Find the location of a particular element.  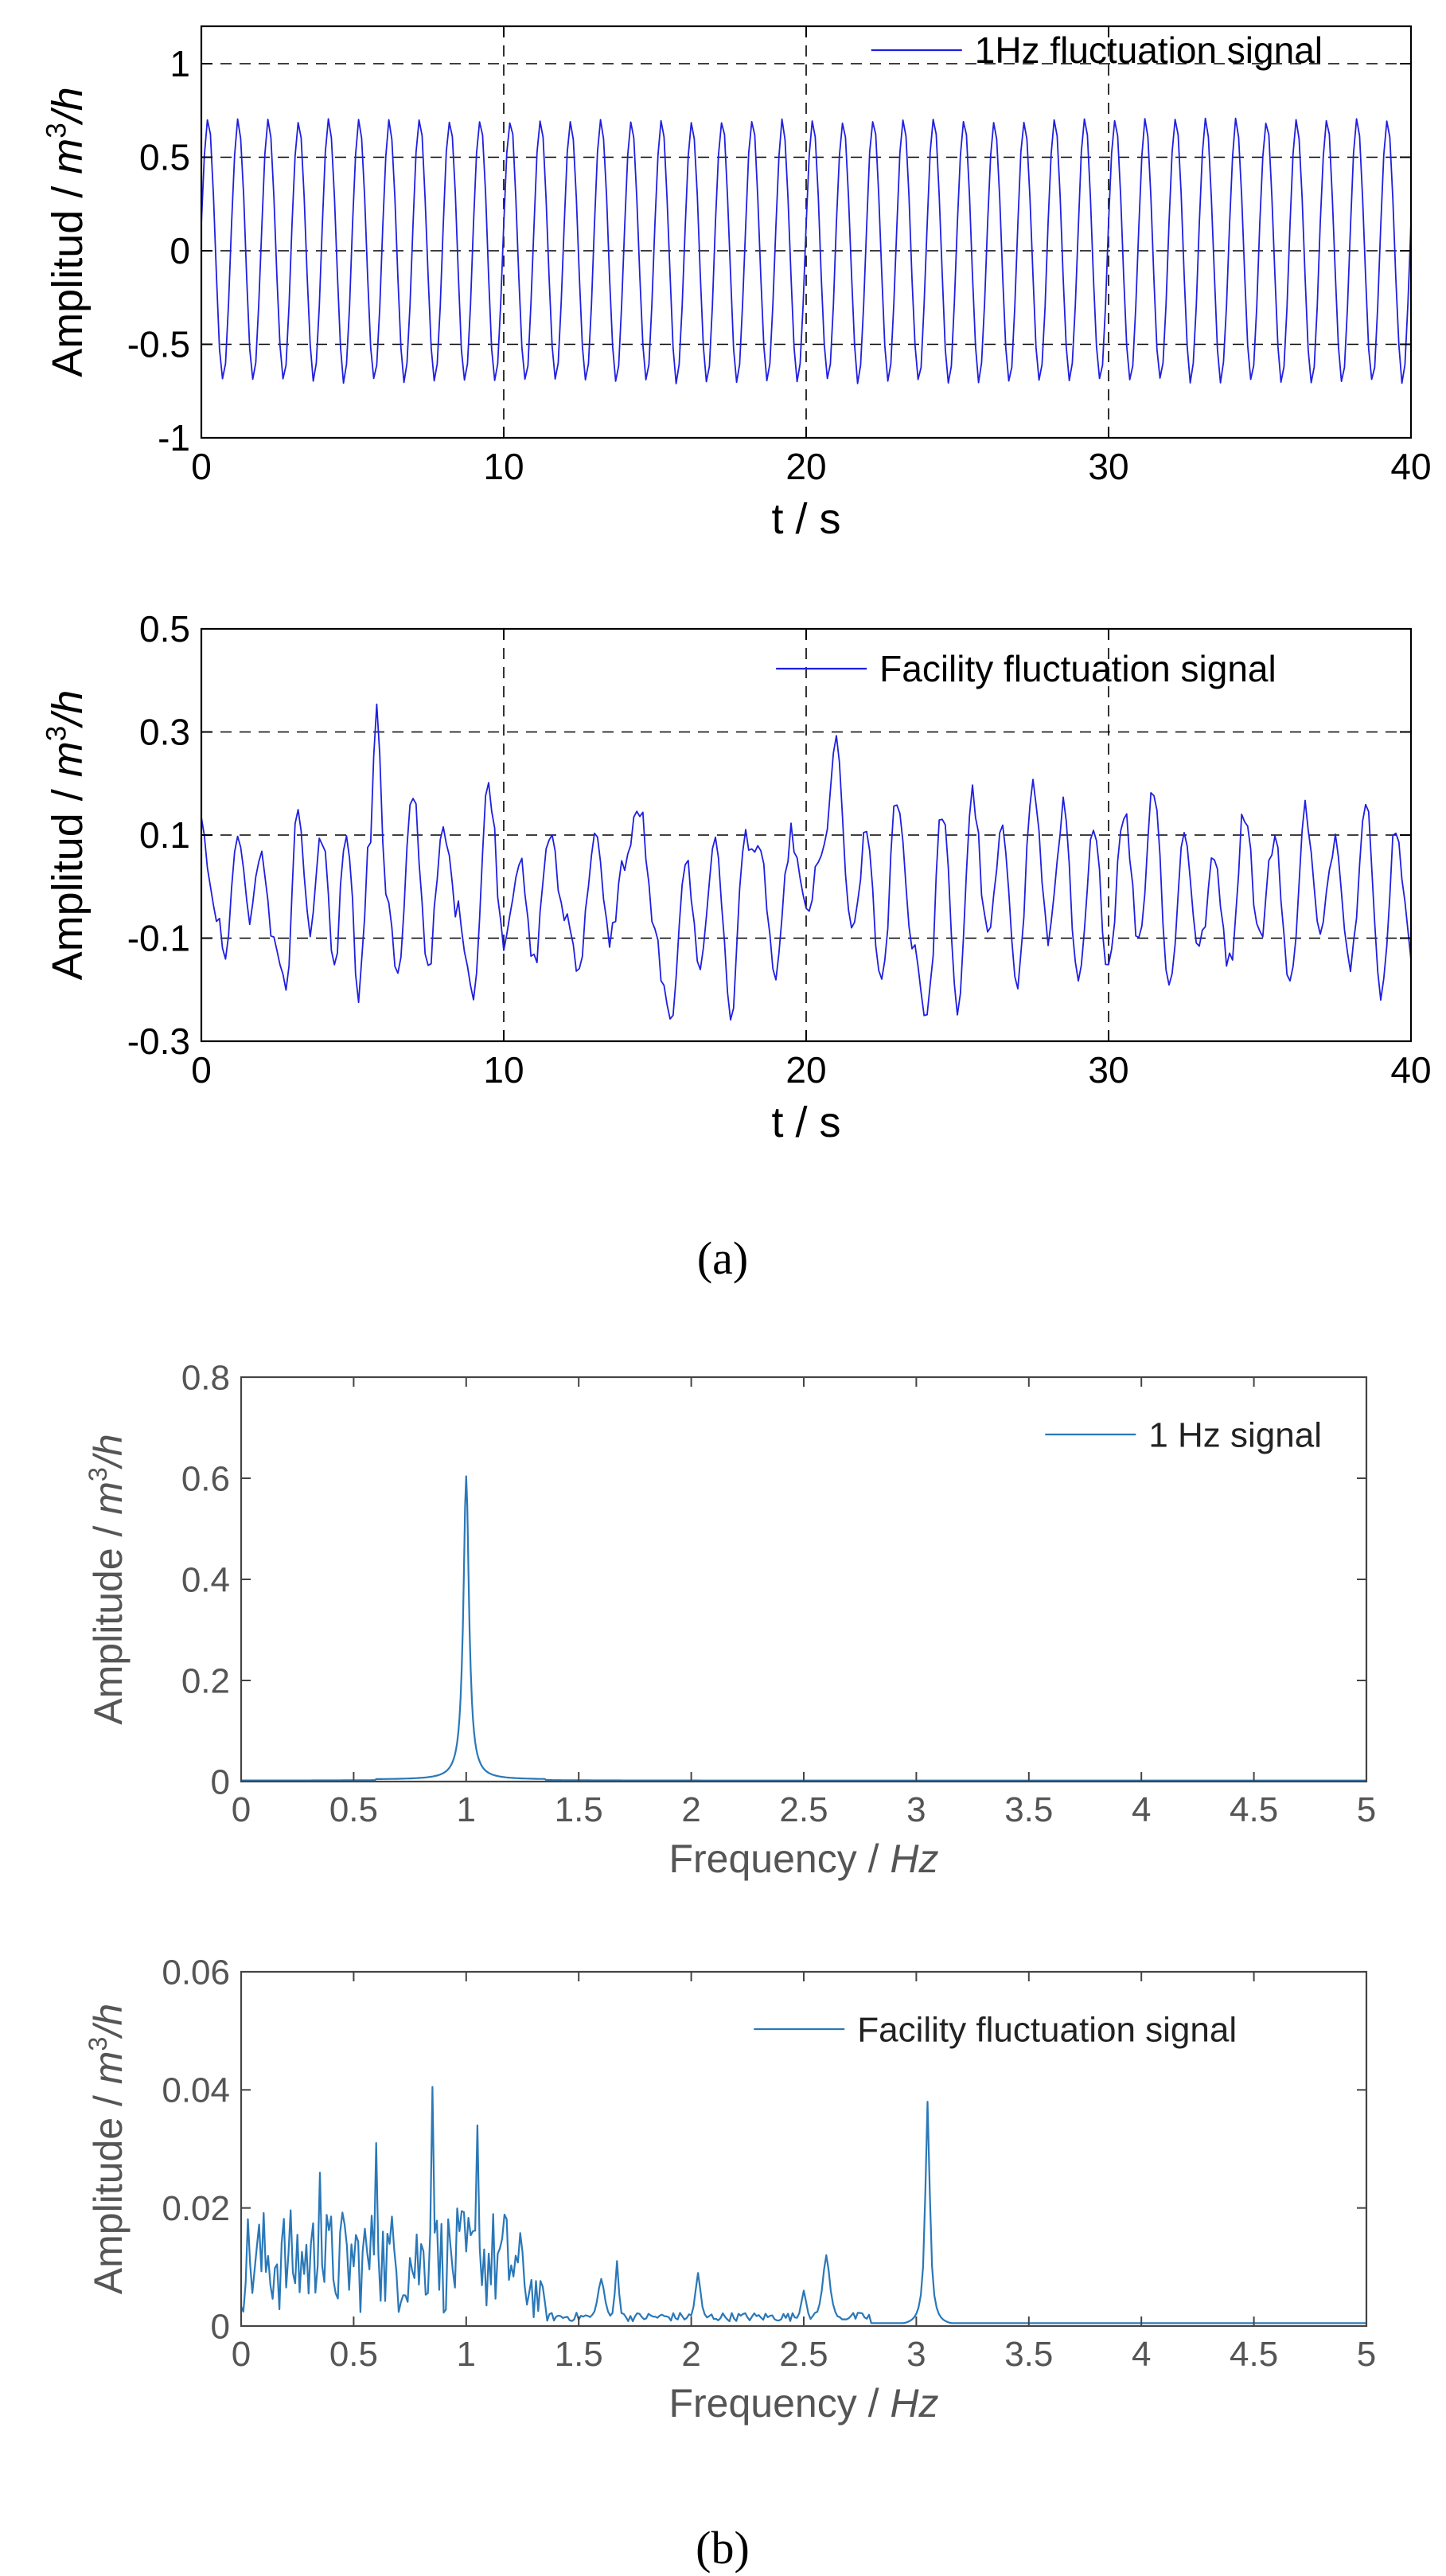

y-tick-label: 0.06 is located at coordinates (196, 1972).